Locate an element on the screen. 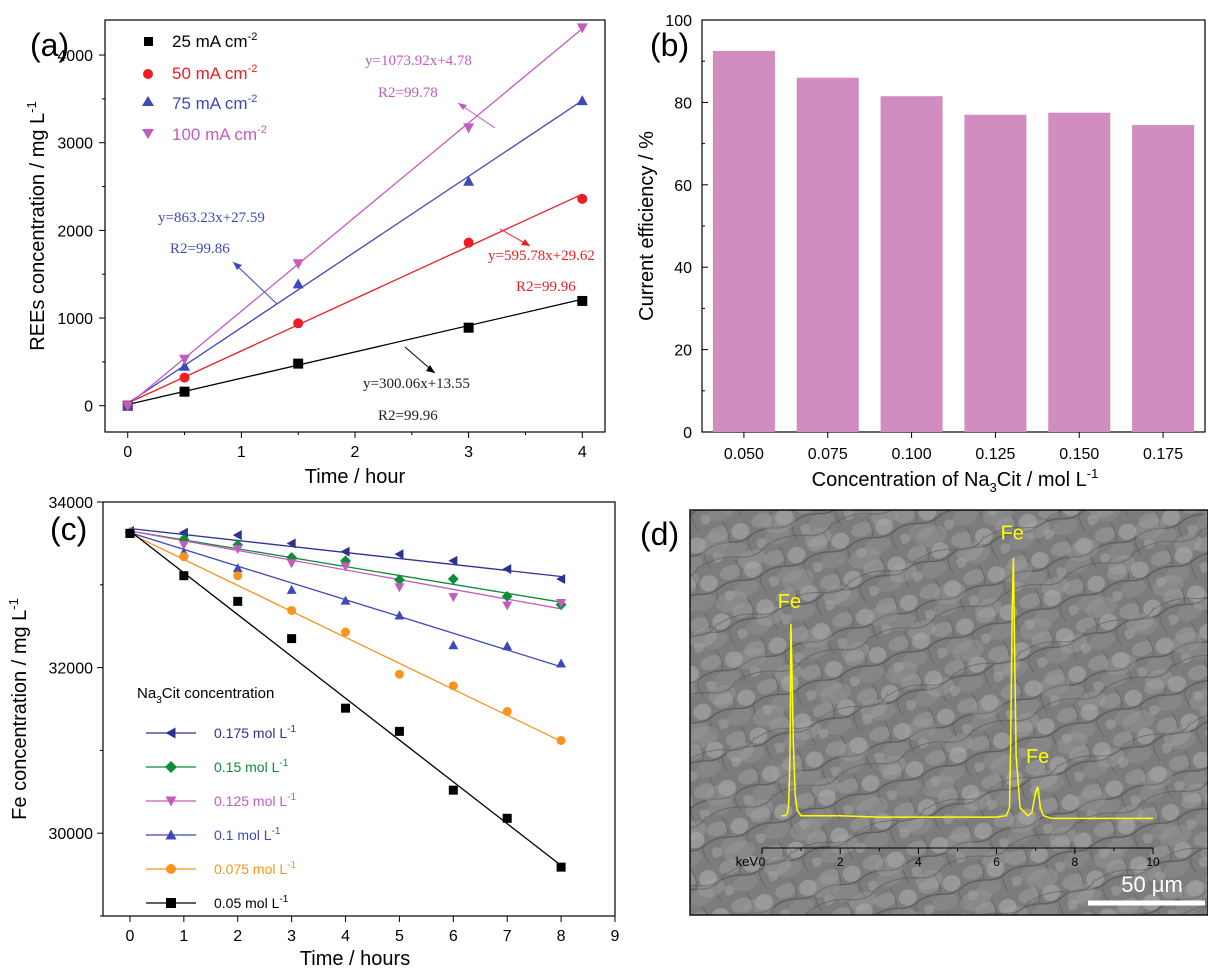 The image size is (1208, 968). y-axis-title-a: REEs concentration / mg L-1 is located at coordinates (36, 225).